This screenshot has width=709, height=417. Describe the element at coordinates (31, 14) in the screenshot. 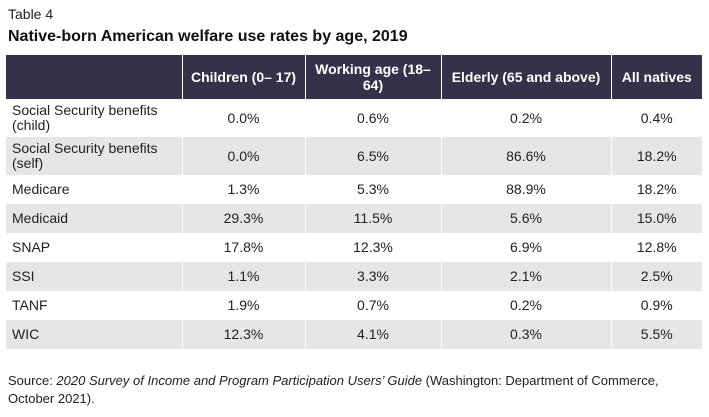

I see `table-label: Table 4` at that location.